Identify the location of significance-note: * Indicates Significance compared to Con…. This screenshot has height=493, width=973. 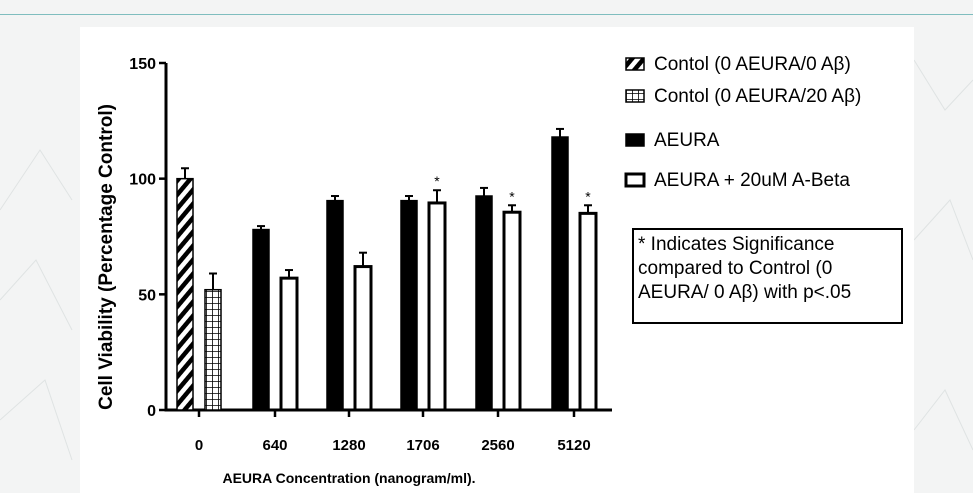
(767, 276).